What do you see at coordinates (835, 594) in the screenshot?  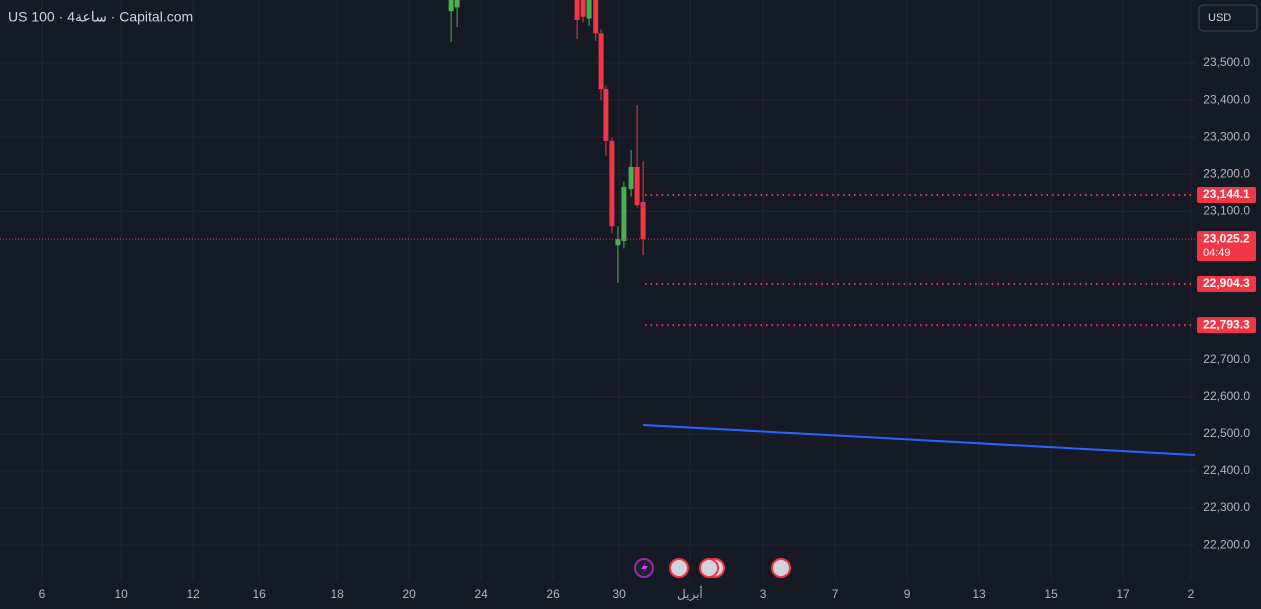 I see `x-tick-label: 7` at bounding box center [835, 594].